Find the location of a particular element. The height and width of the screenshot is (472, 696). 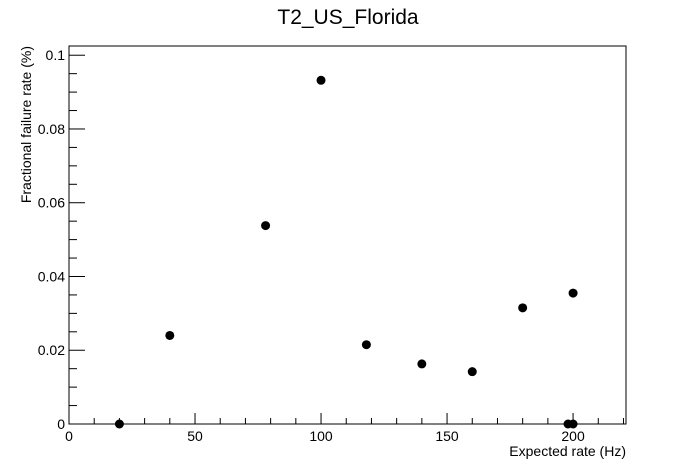

x-tick-label: 100 is located at coordinates (321, 436).